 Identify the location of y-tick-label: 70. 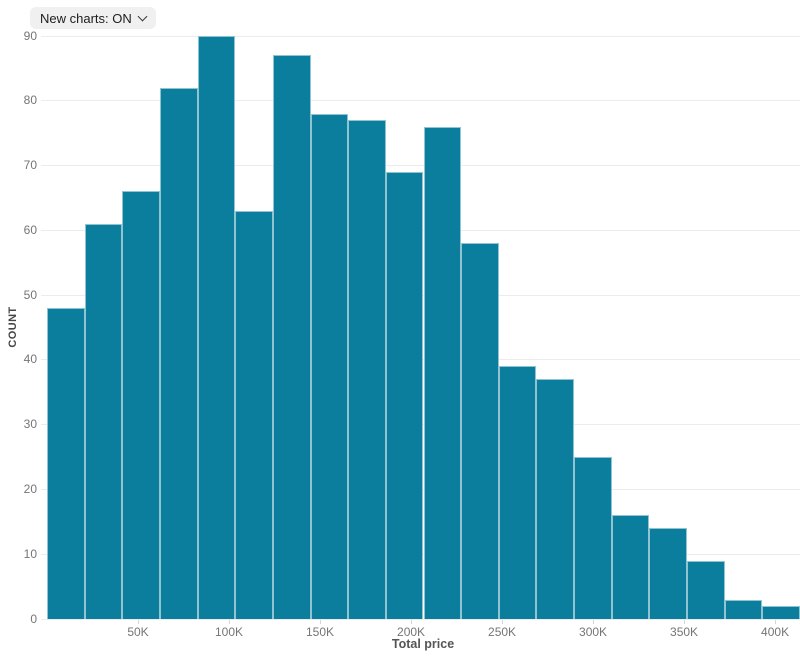
(30, 165).